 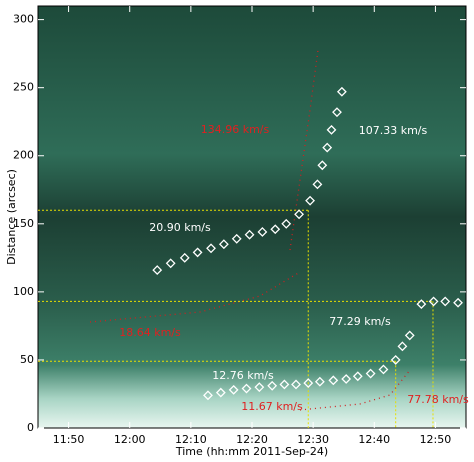 I want to click on y-tick-label: 150, so click(x=23, y=223).